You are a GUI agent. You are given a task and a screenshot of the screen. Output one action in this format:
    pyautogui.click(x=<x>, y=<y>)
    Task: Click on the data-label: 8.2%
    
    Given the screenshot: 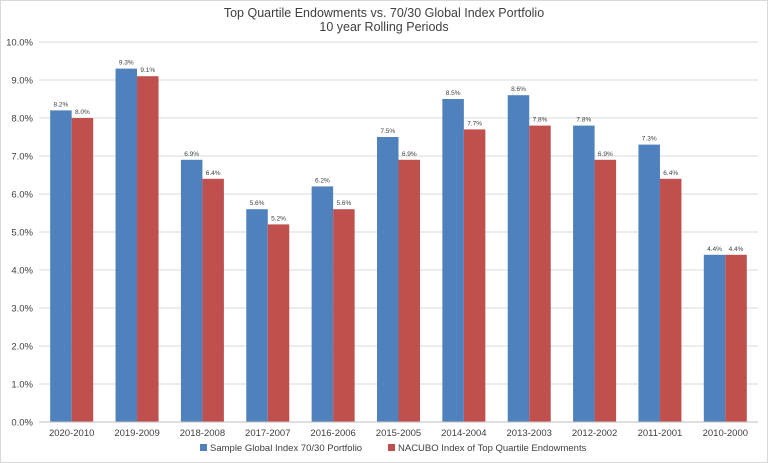 What is the action you would take?
    pyautogui.click(x=61, y=104)
    